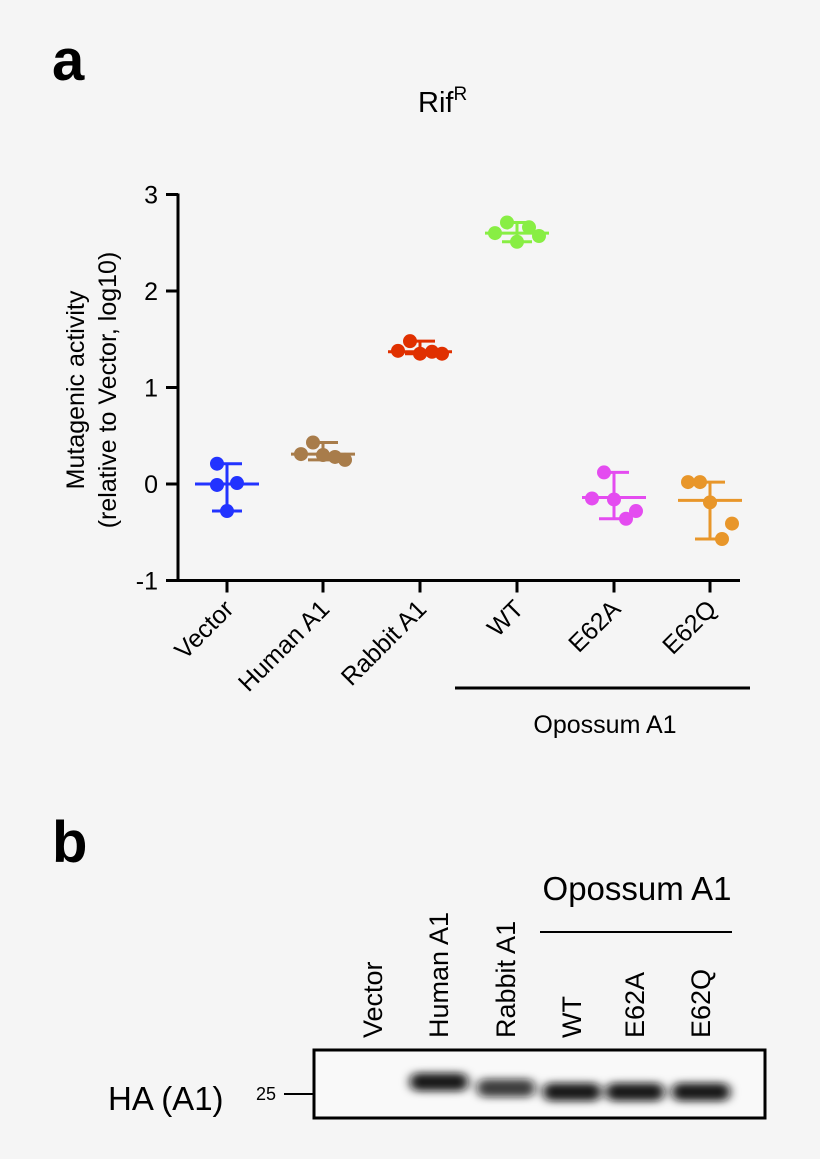  I want to click on y-tick-label: 3, so click(151, 196).